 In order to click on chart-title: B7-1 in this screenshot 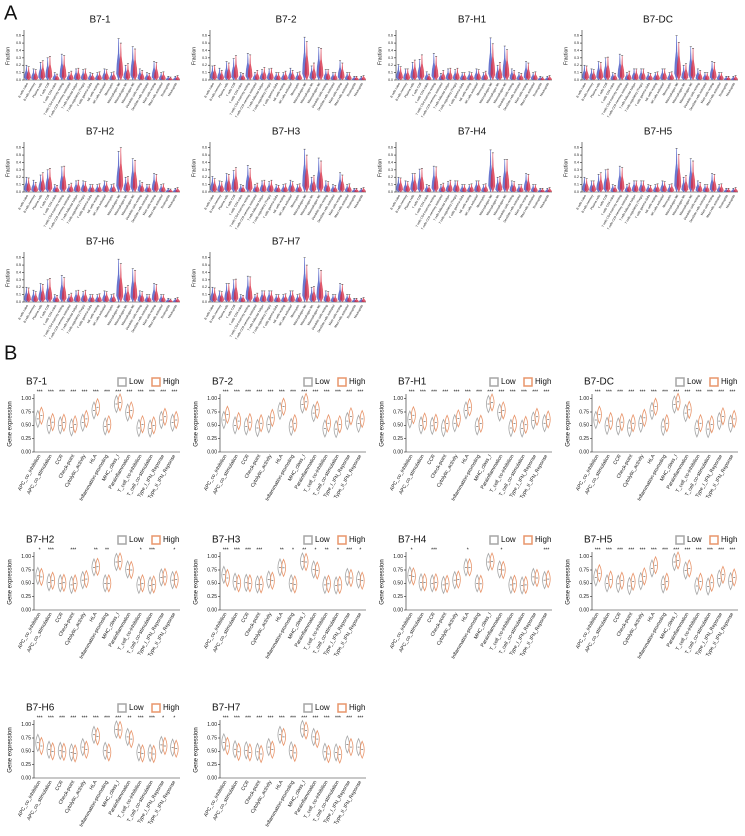, I will do `click(37, 382)`.